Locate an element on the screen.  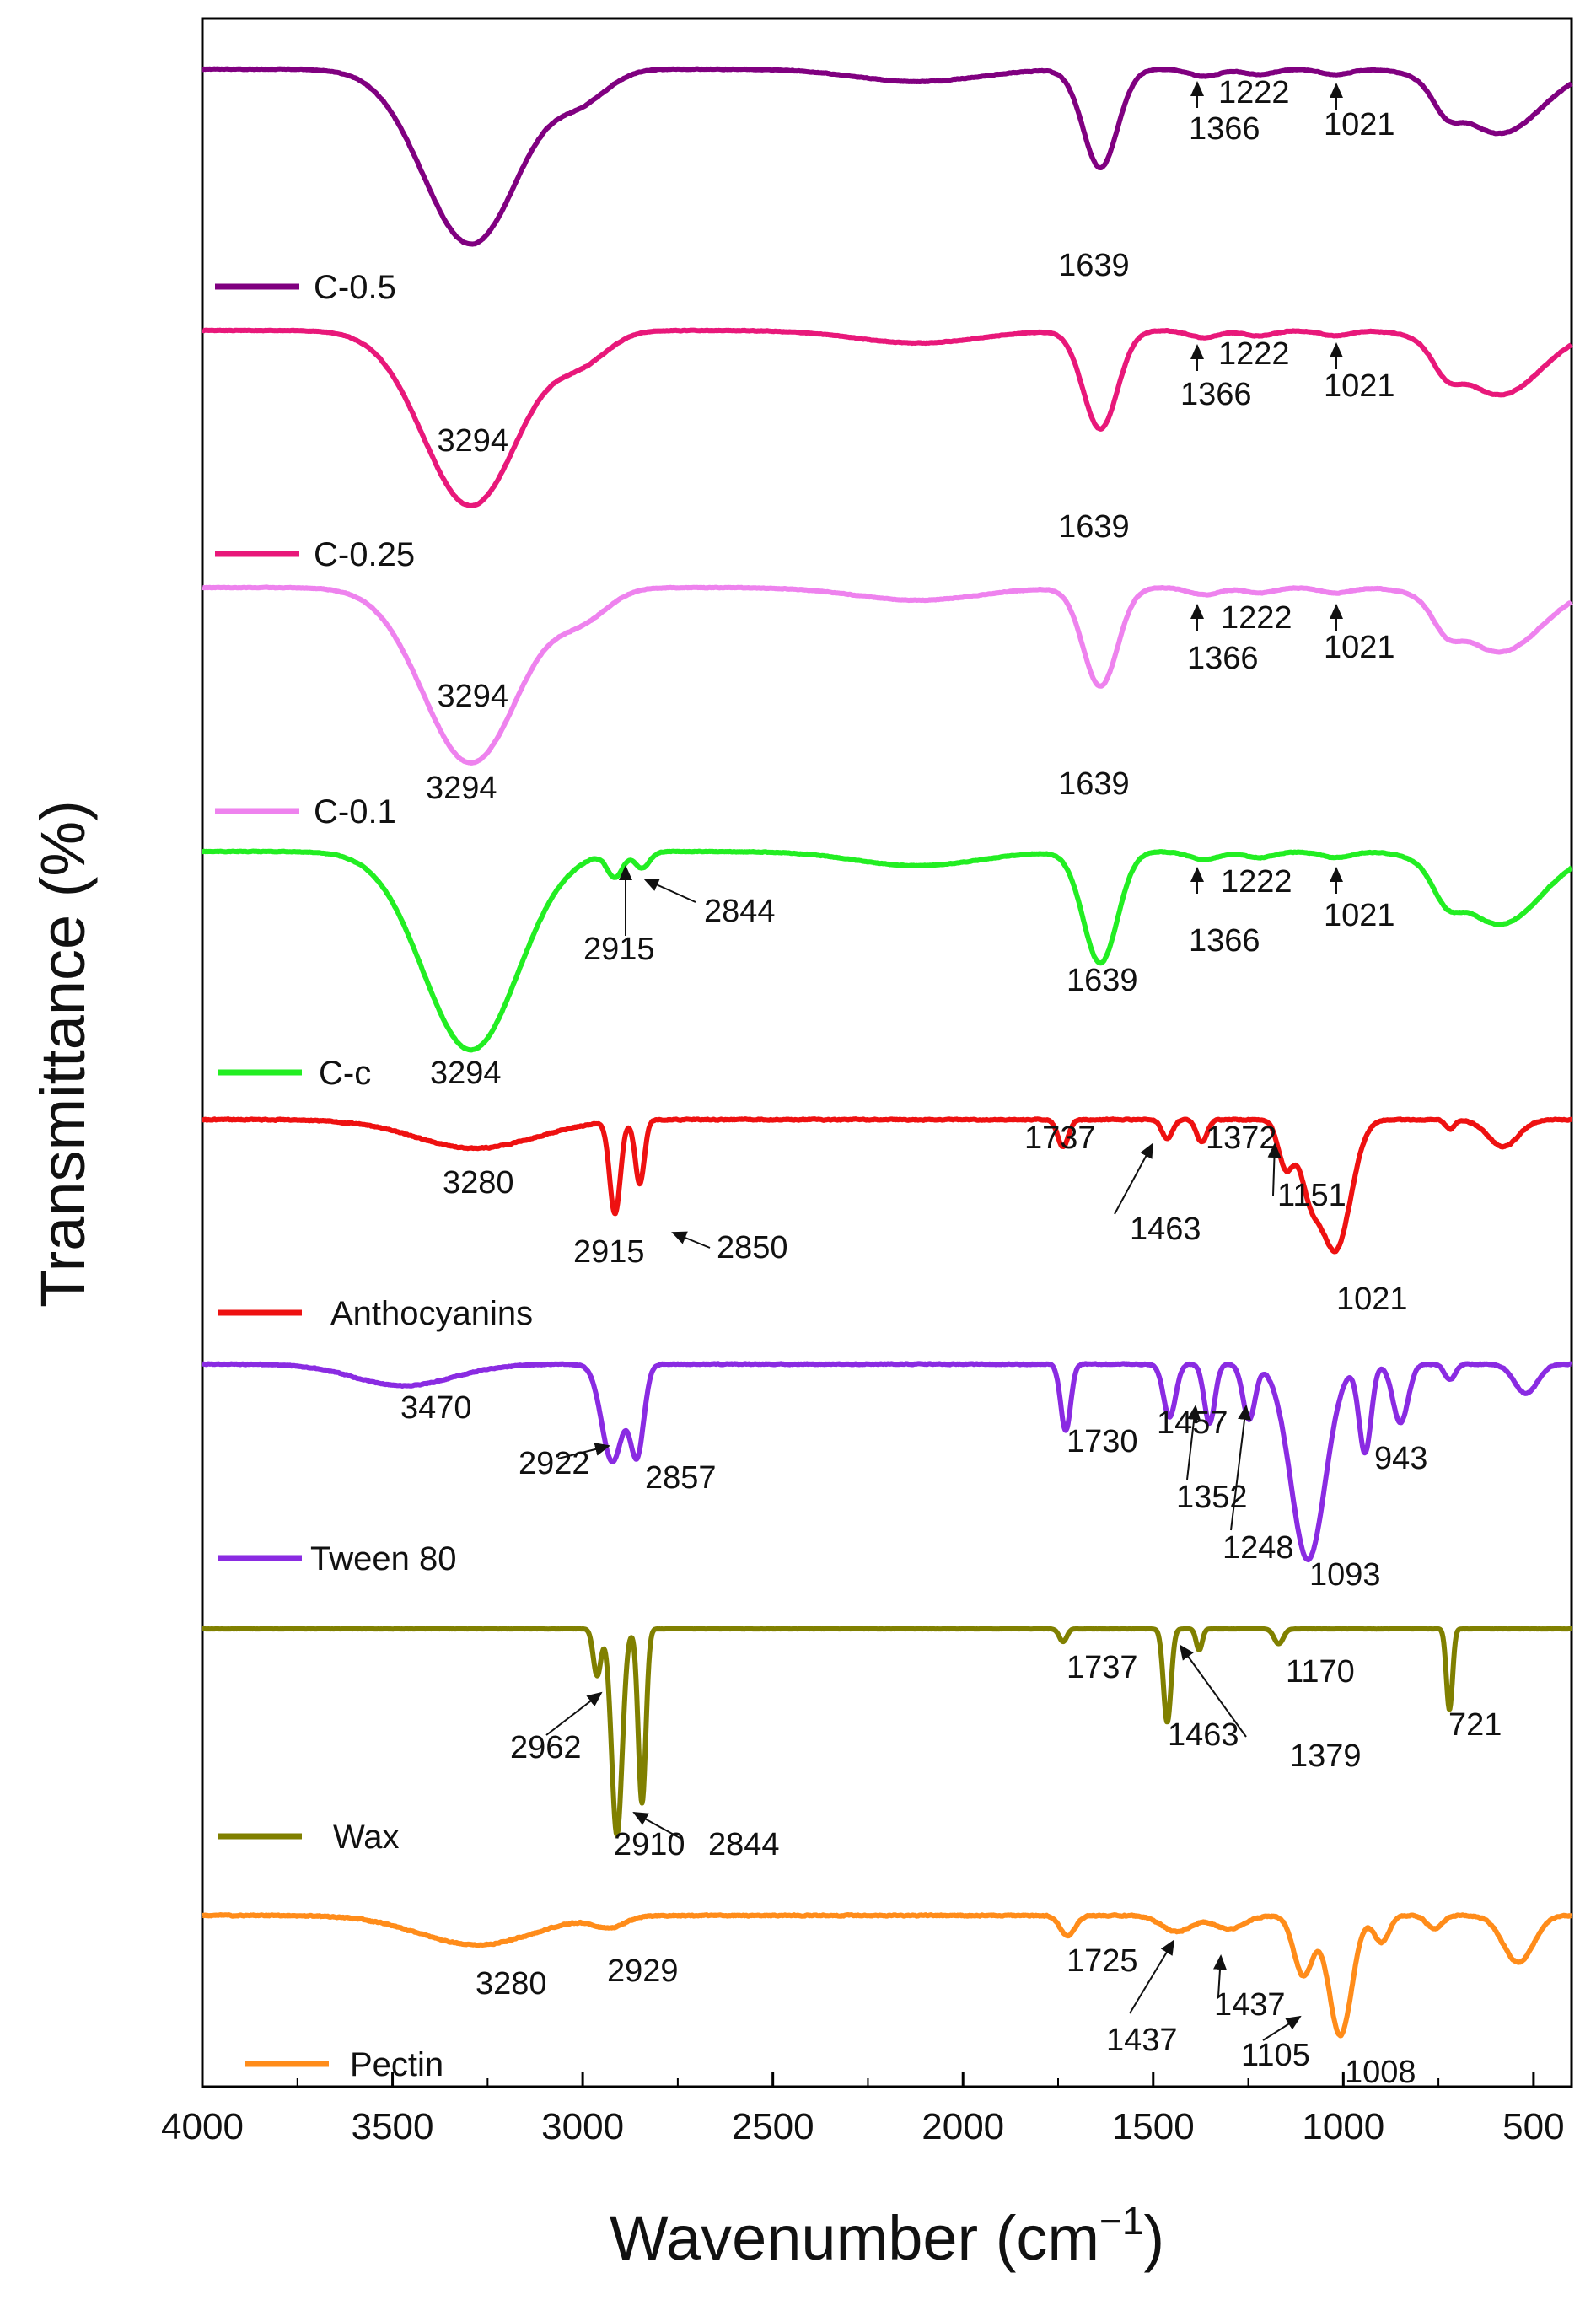
legend-label: Tween 80 is located at coordinates (383, 1558).